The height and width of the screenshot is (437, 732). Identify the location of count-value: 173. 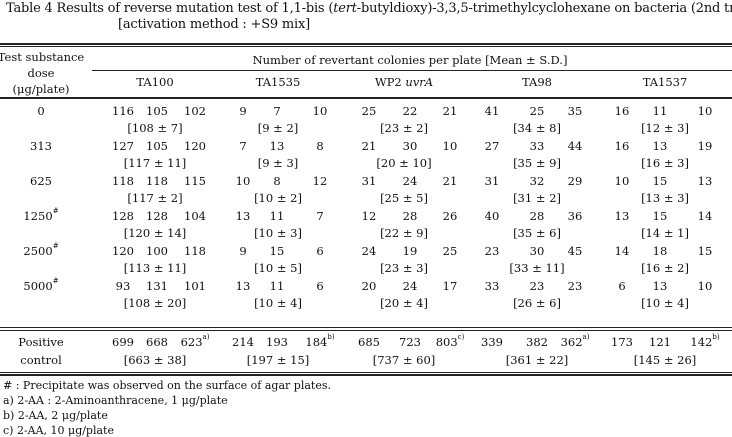
(622, 342).